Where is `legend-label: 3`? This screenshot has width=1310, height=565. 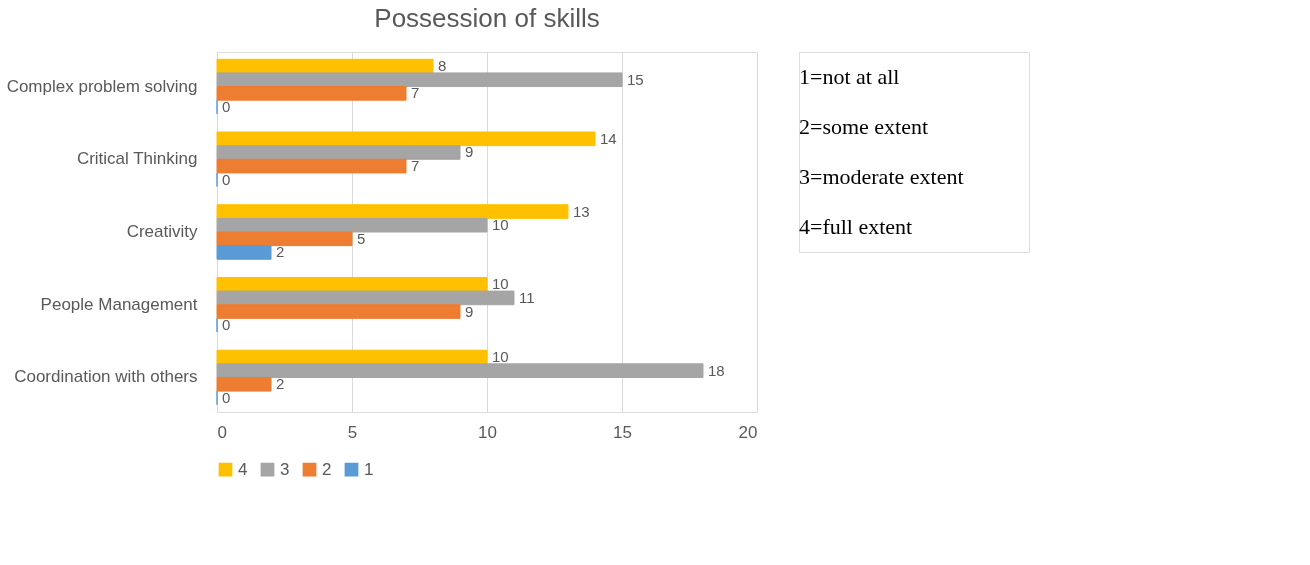
legend-label: 3 is located at coordinates (285, 469).